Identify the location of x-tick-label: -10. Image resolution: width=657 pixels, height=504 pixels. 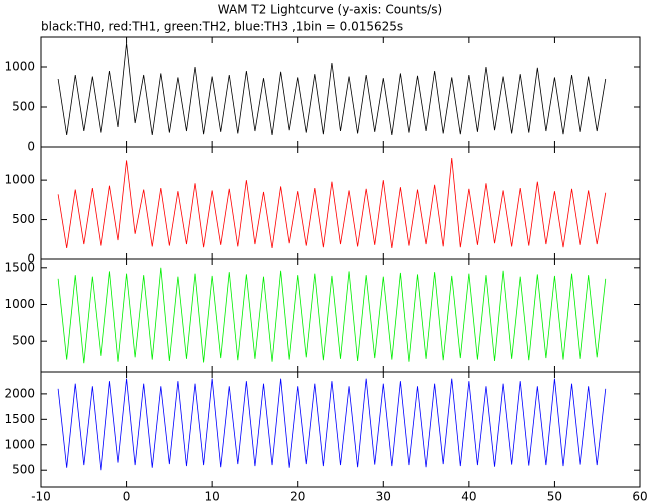
(41, 497).